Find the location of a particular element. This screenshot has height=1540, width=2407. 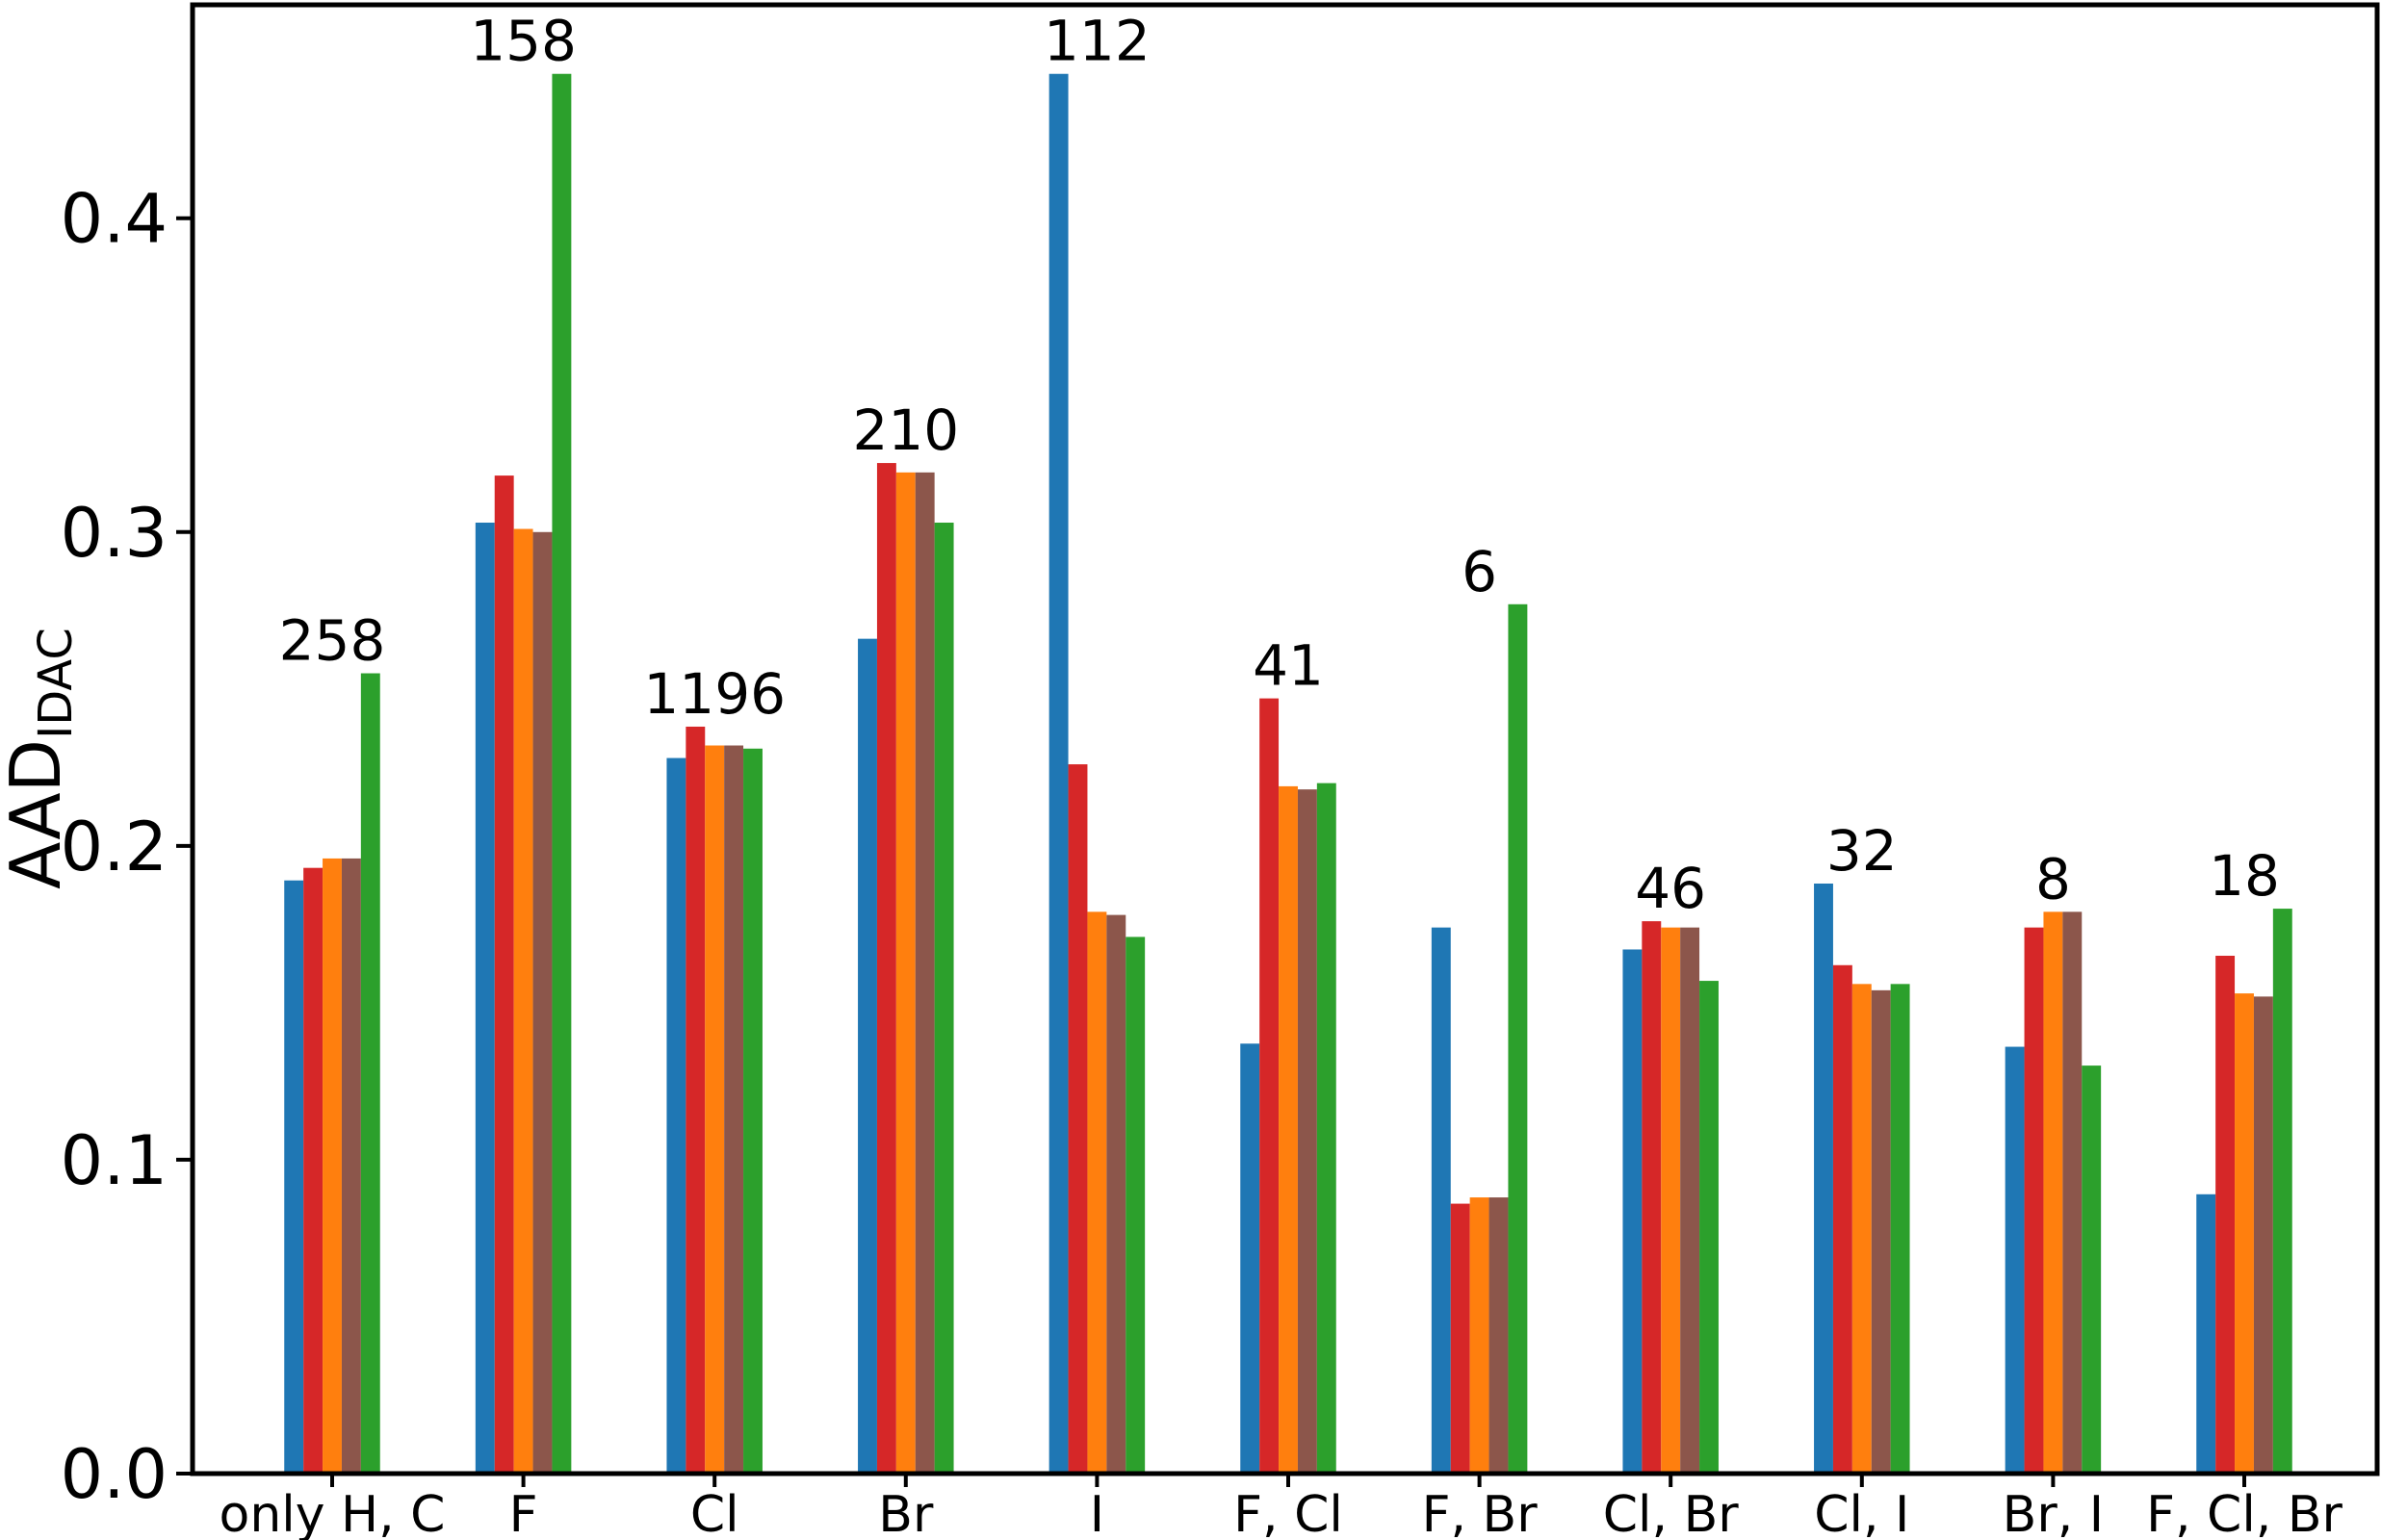

bar-count-label: 210 is located at coordinates (905, 430).